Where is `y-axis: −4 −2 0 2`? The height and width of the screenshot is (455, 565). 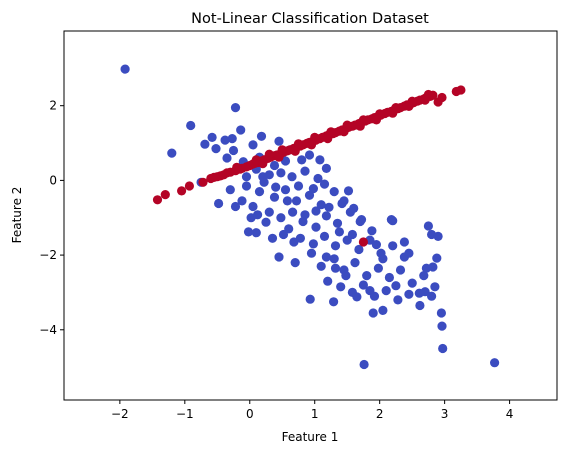
y-axis: −4 −2 0 2 is located at coordinates (51, 218).